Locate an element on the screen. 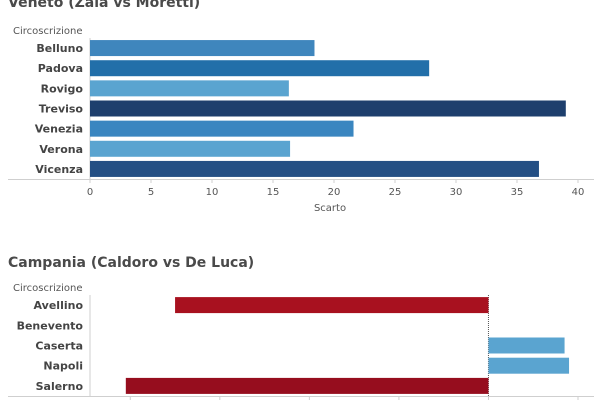 This screenshot has height=401, width=600. category-label-belluno: Belluno is located at coordinates (59, 48).